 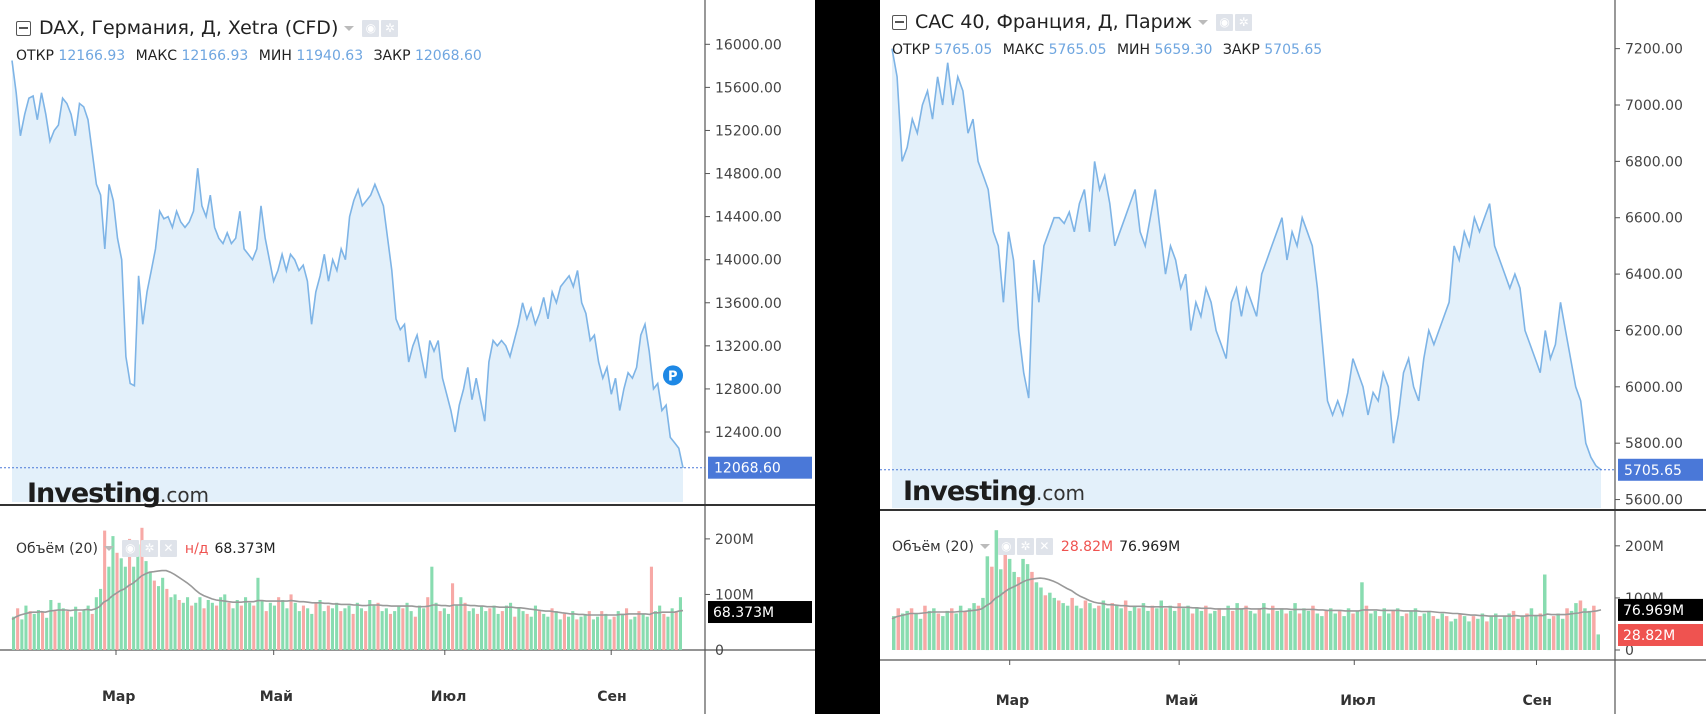 What do you see at coordinates (1183, 50) in the screenshot?
I see `cac-low-value: 5659.30` at bounding box center [1183, 50].